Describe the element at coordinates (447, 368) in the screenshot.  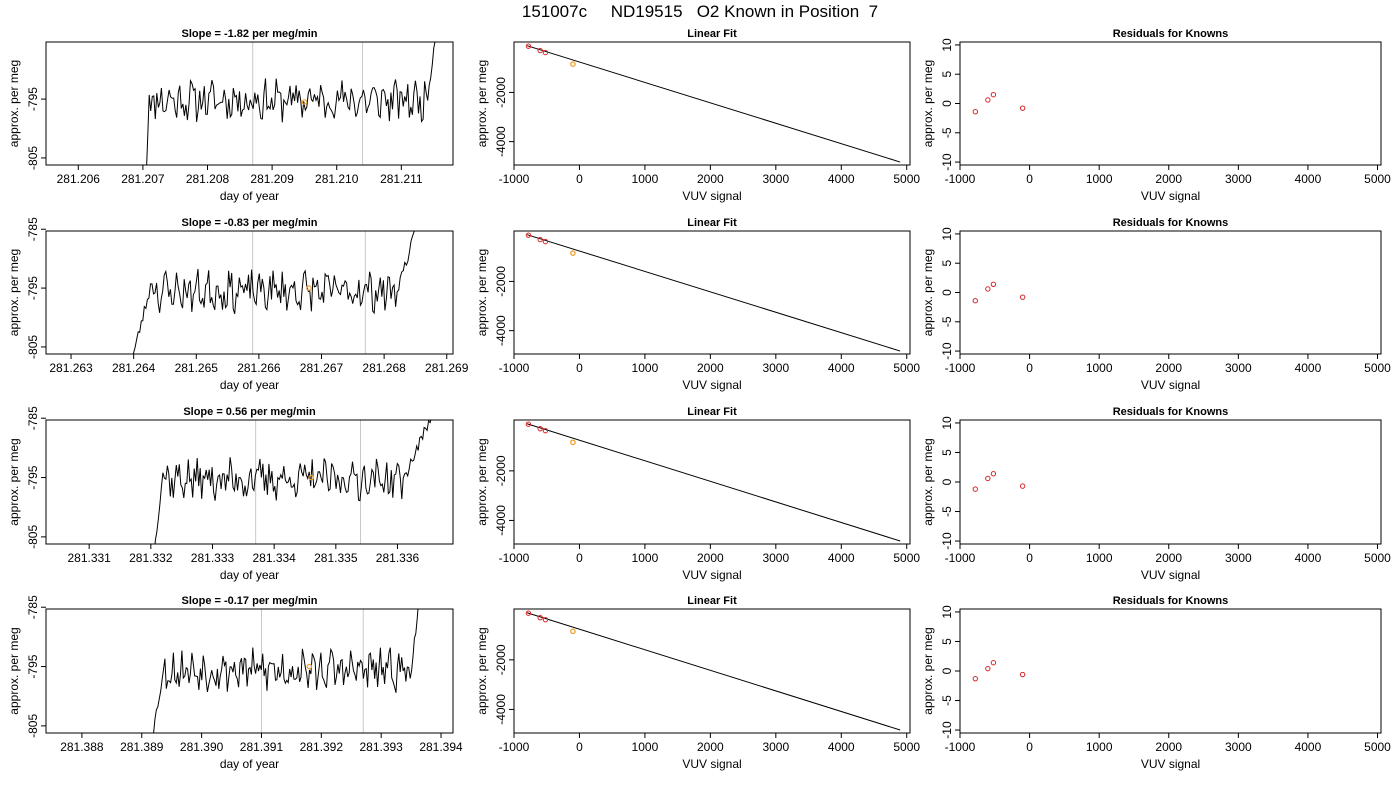
I see `x-tick-label: 281.269` at that location.